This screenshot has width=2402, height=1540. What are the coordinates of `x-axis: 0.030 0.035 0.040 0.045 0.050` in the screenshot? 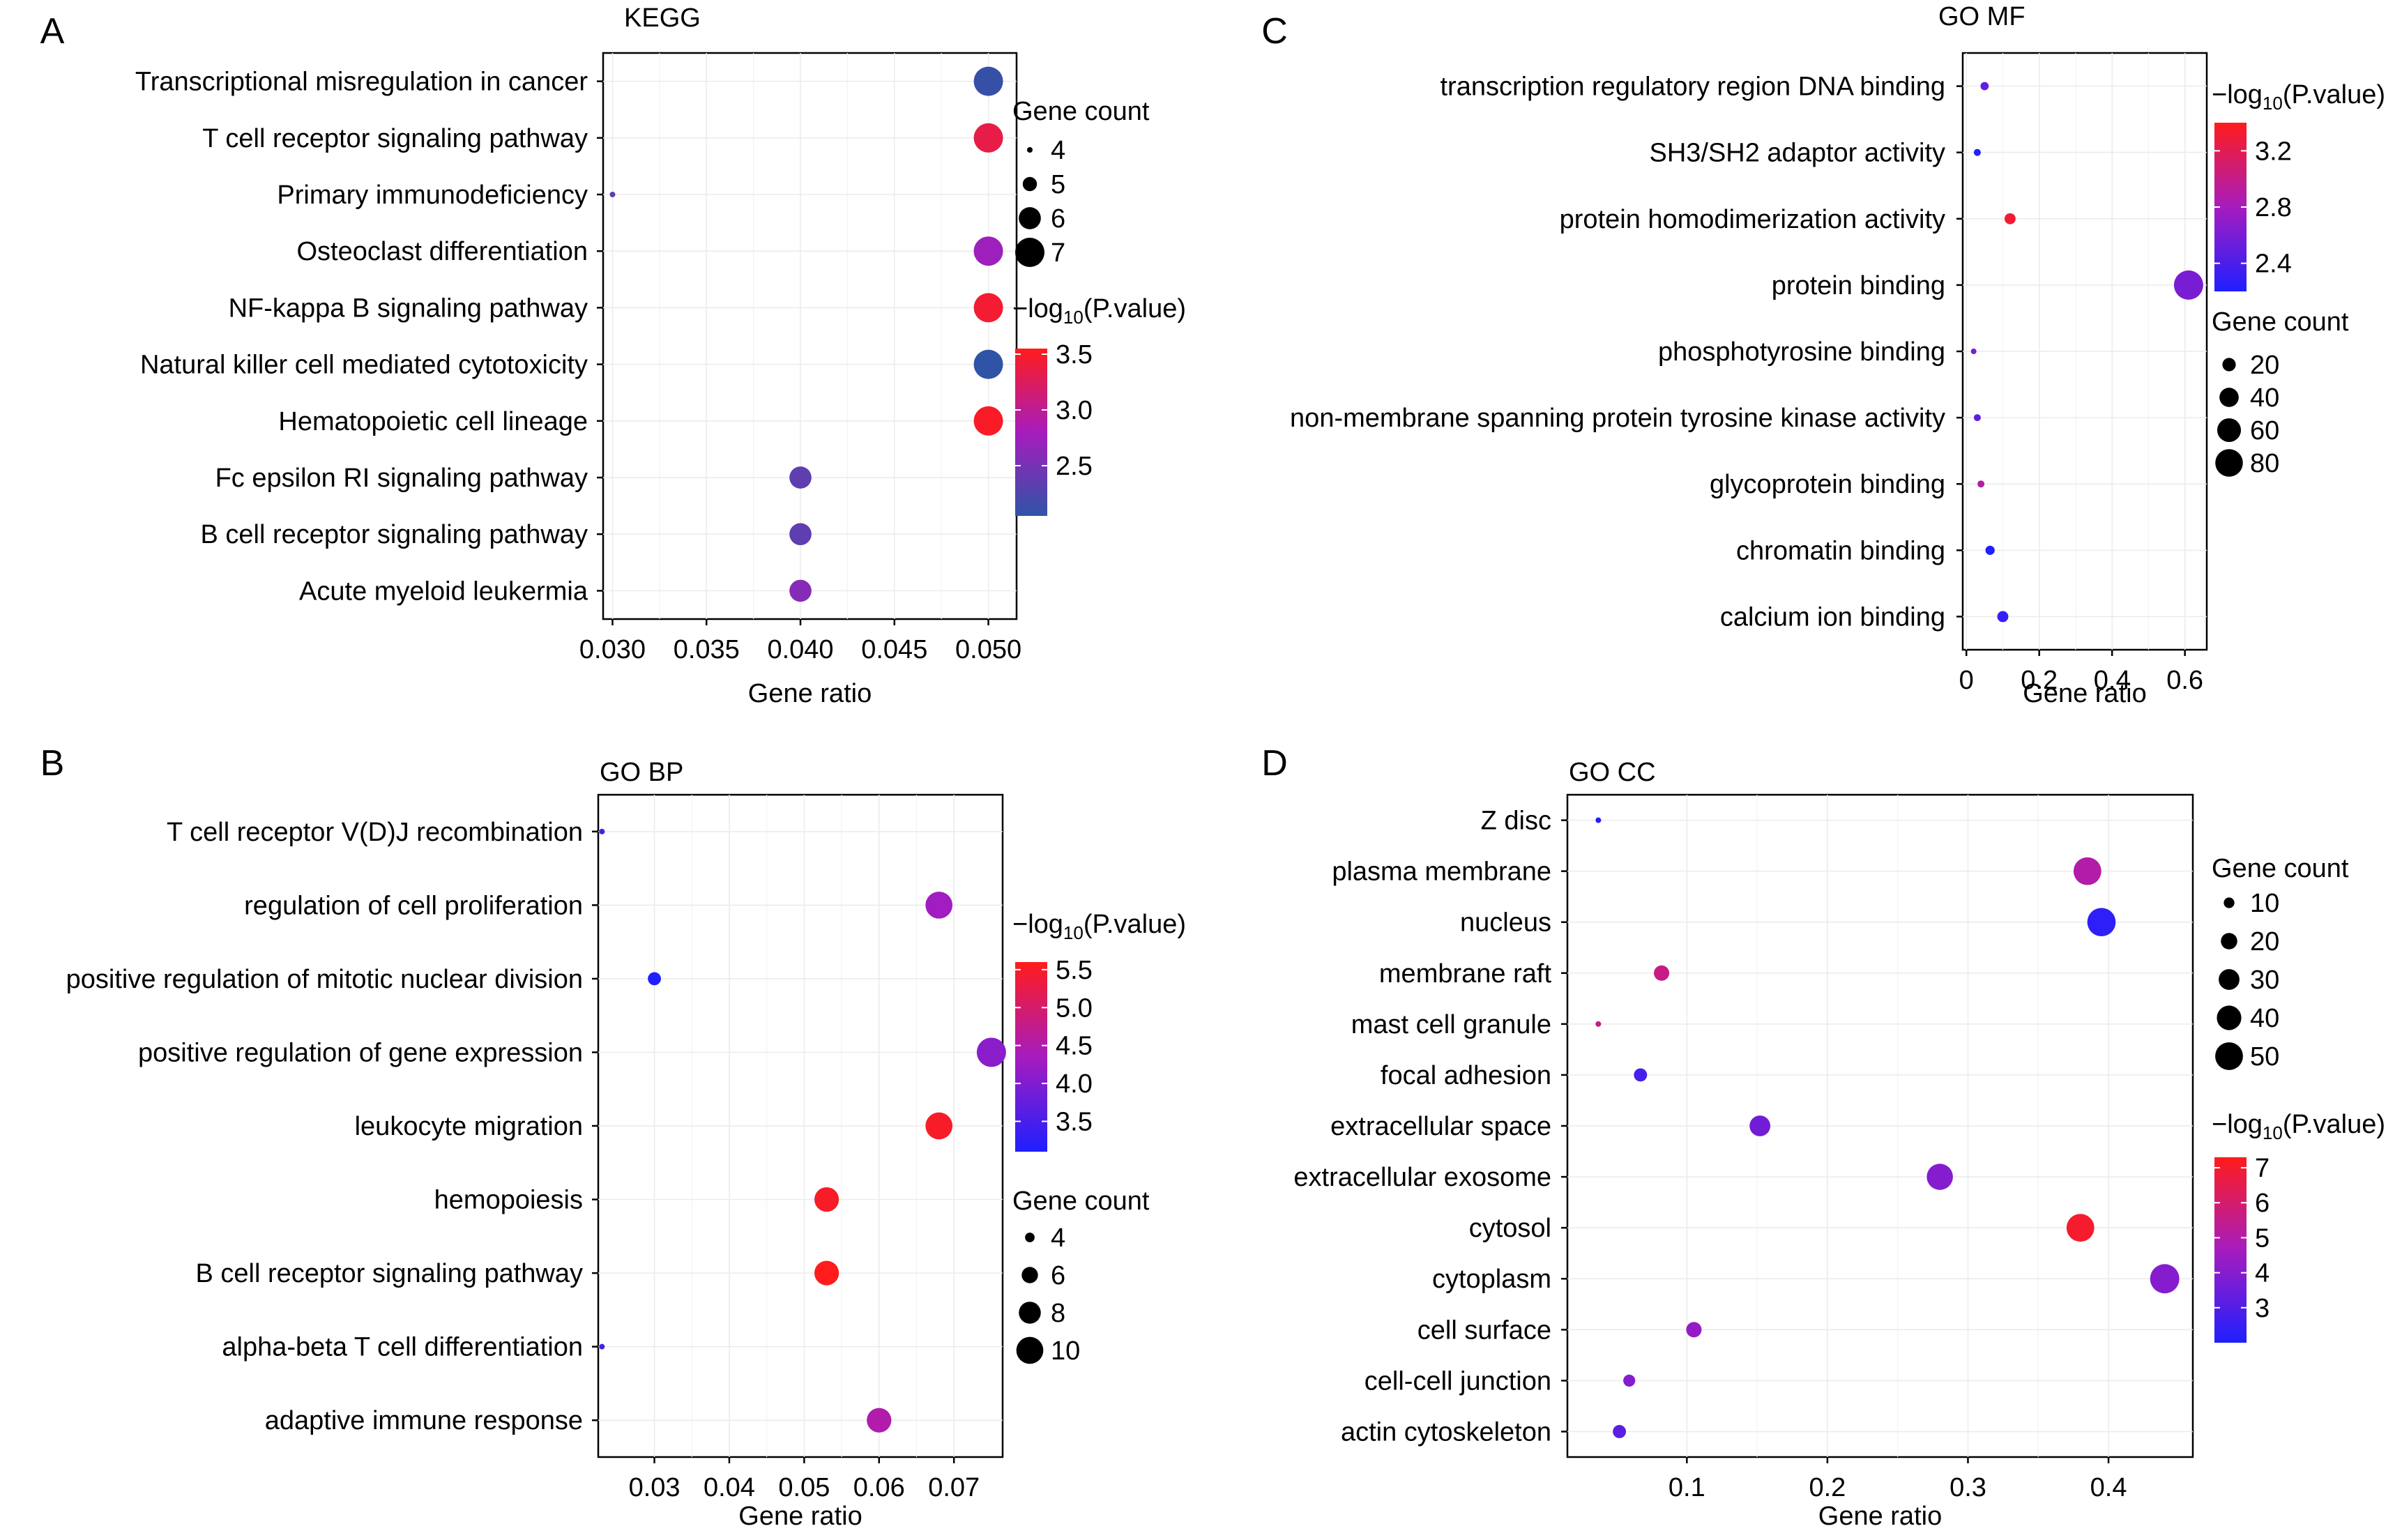 It's located at (800, 641).